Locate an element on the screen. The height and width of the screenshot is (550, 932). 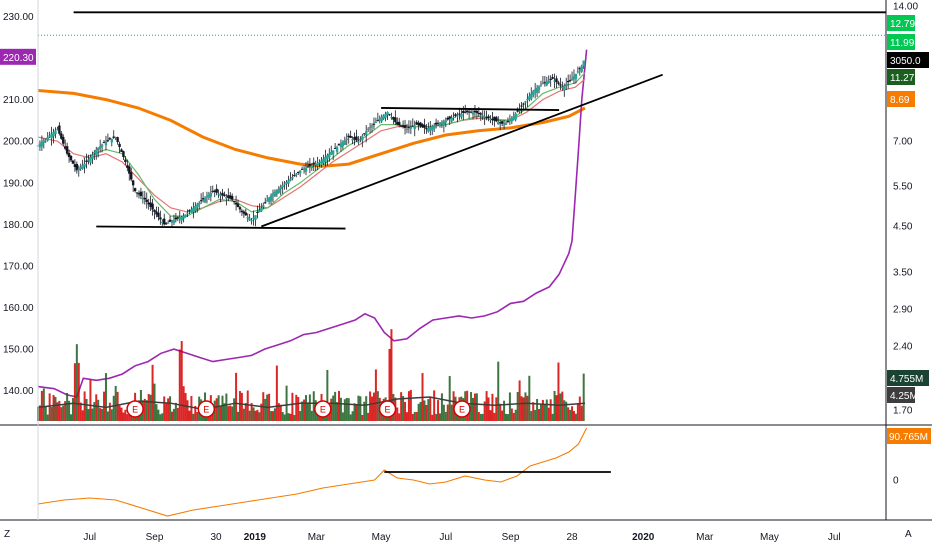
indicator-pane is located at coordinates (324, 472).